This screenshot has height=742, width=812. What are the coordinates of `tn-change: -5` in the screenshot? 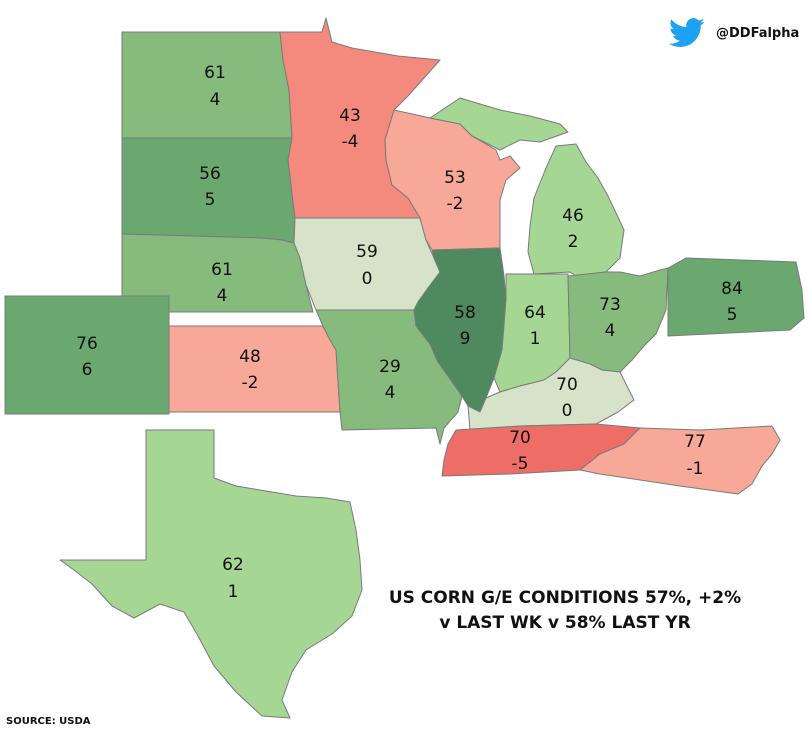 It's located at (520, 464).